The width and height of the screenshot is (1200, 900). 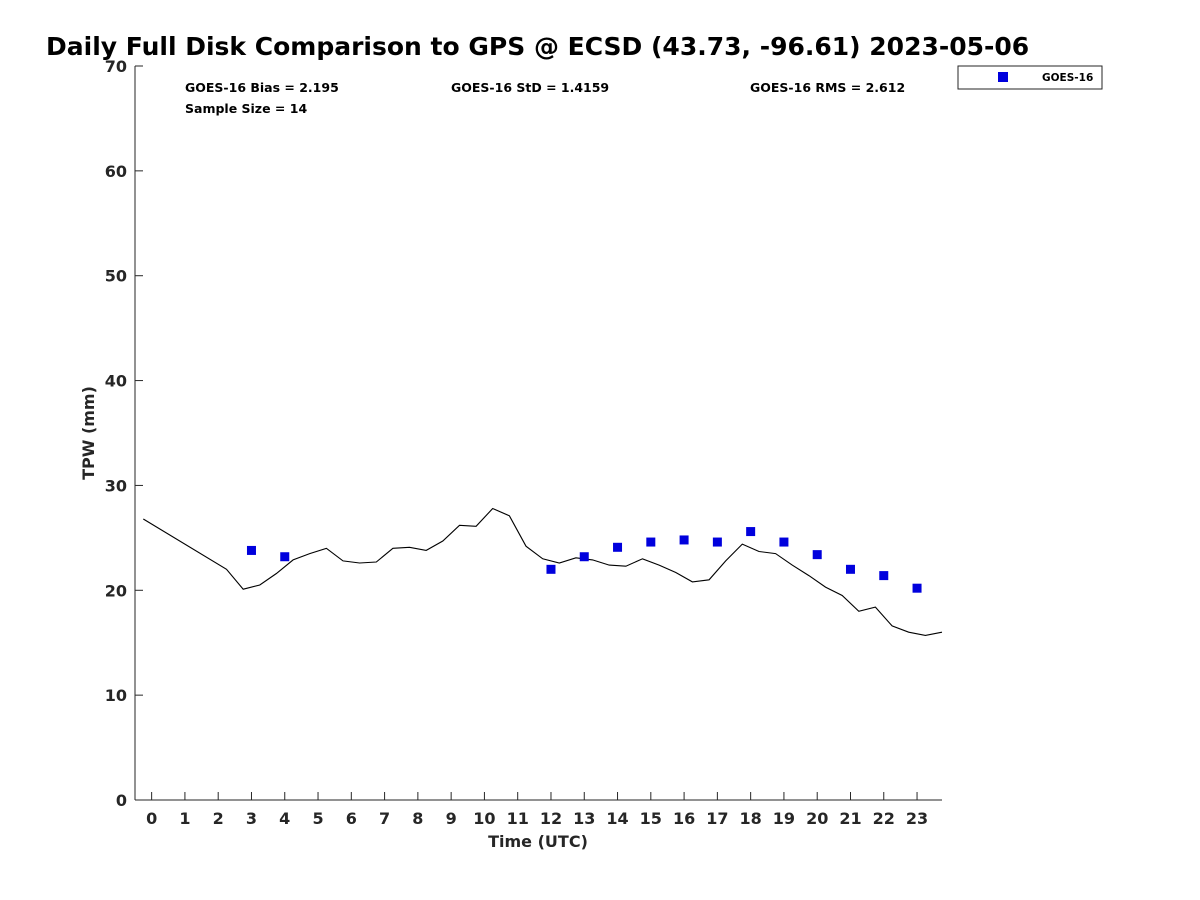 What do you see at coordinates (251, 818) in the screenshot?
I see `x-tick-label: 3` at bounding box center [251, 818].